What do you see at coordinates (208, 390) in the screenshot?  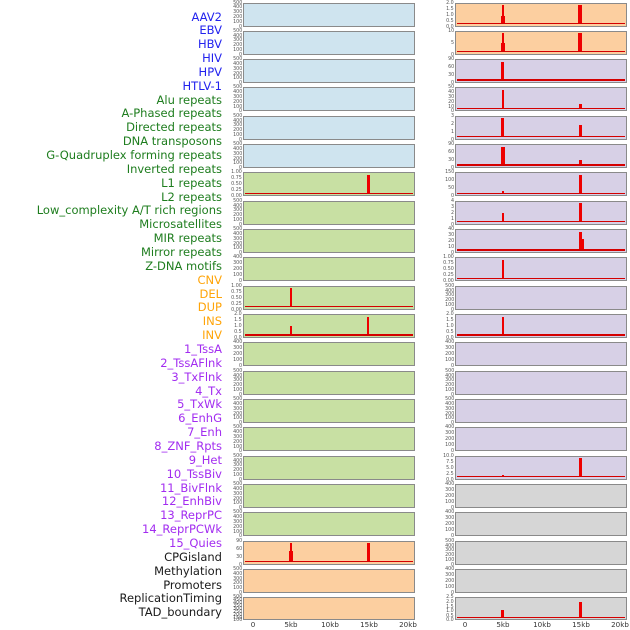 I see `row-label-4-tx: 4_Tx` at bounding box center [208, 390].